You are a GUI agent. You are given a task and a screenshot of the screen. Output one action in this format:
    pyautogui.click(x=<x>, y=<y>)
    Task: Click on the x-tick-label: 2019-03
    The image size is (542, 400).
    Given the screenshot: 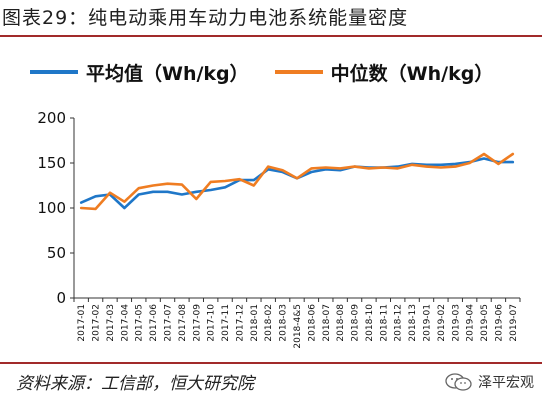 What is the action you would take?
    pyautogui.click(x=456, y=323)
    